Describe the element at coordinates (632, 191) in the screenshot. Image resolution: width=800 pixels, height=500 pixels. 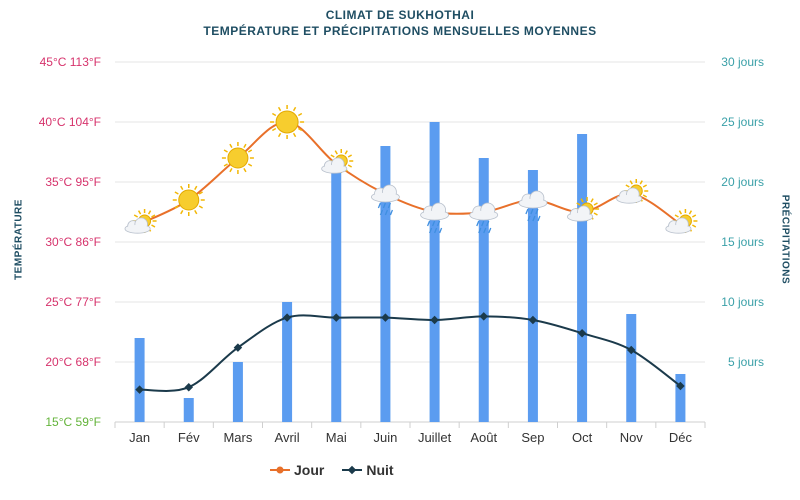
I see `weather-icon-Nov-sun-cloud` at that location.